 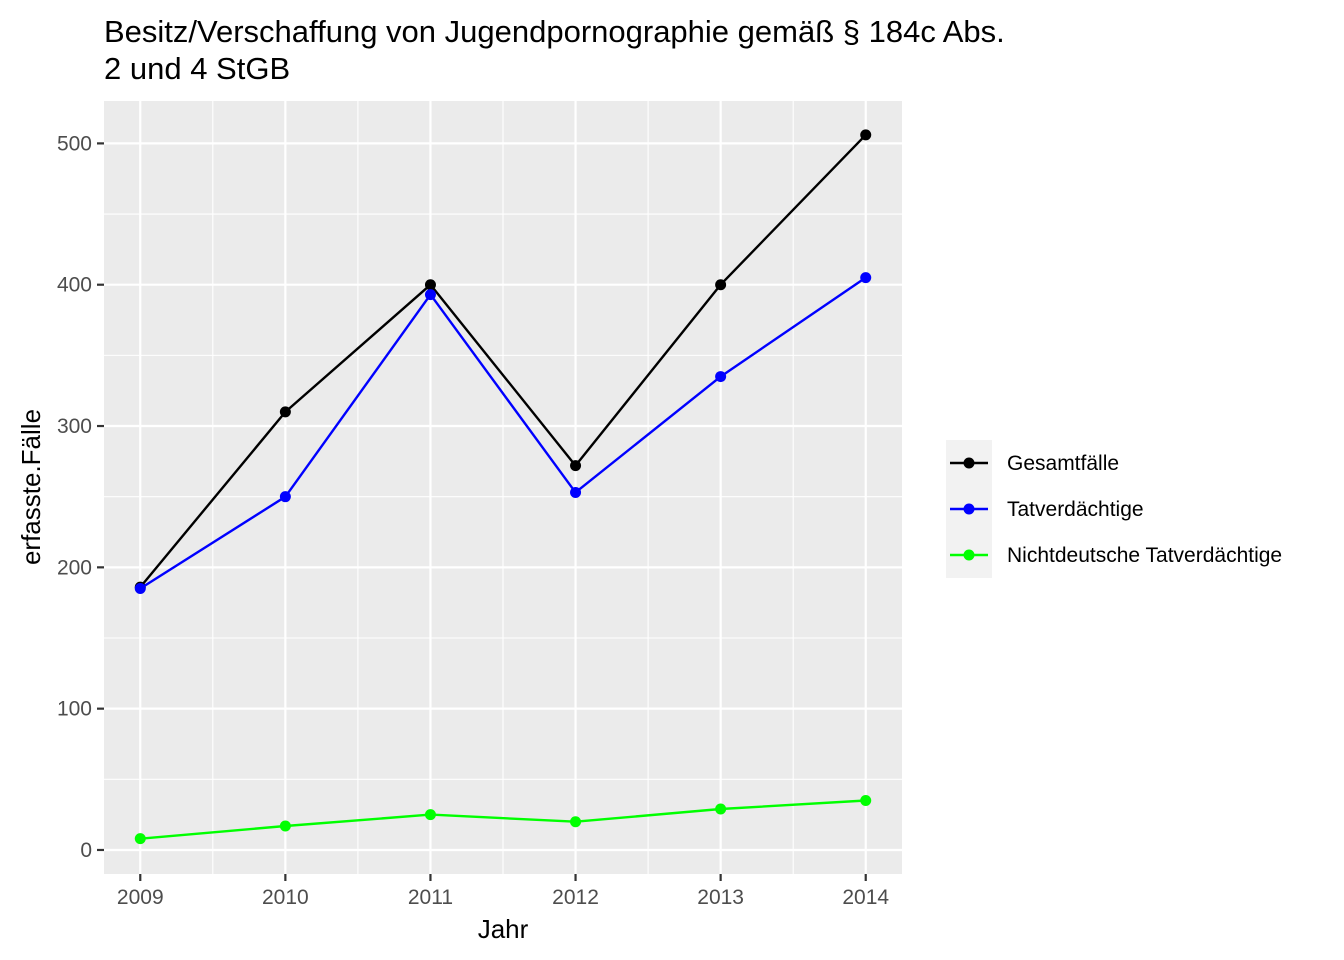 What do you see at coordinates (720, 897) in the screenshot?
I see `x-tick-label: 2013` at bounding box center [720, 897].